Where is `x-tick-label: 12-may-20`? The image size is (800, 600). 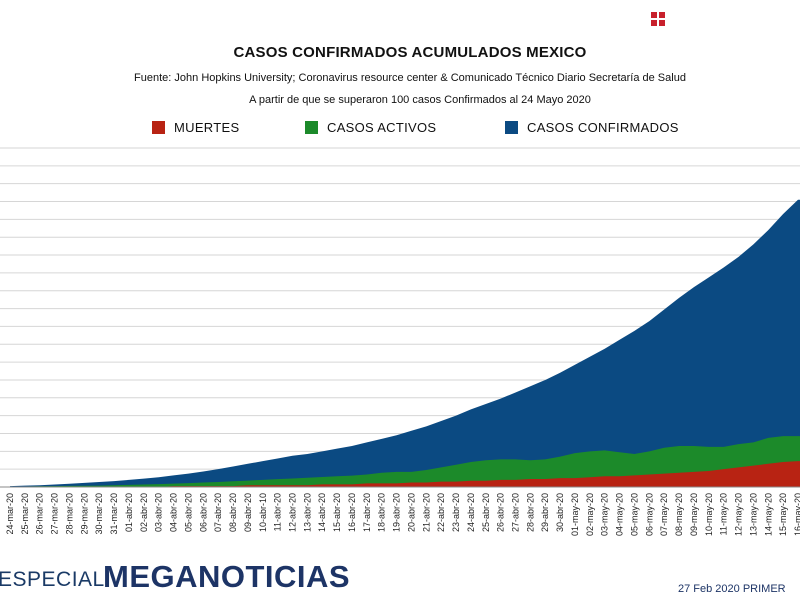
x-tick-label: 12-may-20 is located at coordinates (739, 514).